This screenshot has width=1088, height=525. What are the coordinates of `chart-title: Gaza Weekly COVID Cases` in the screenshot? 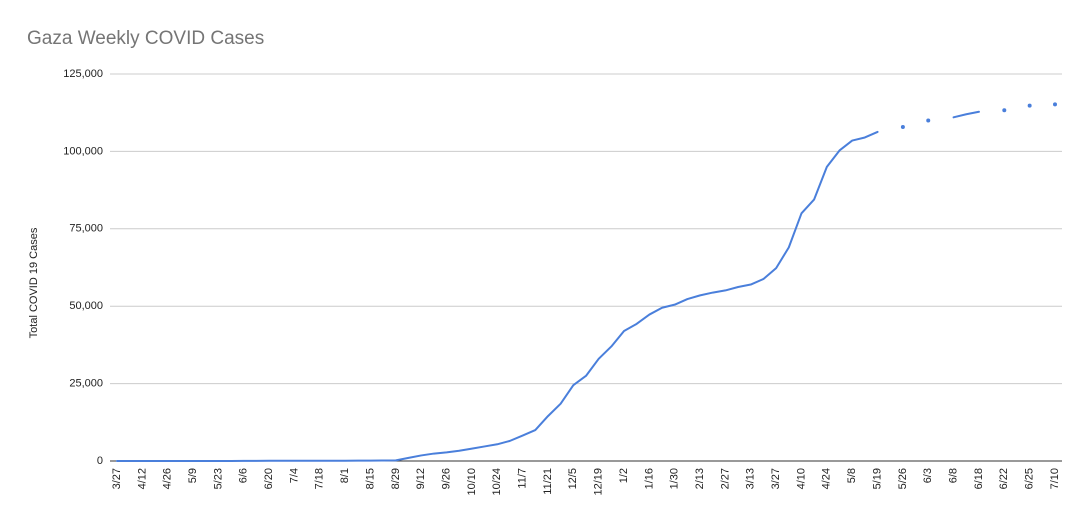 It's located at (145, 38).